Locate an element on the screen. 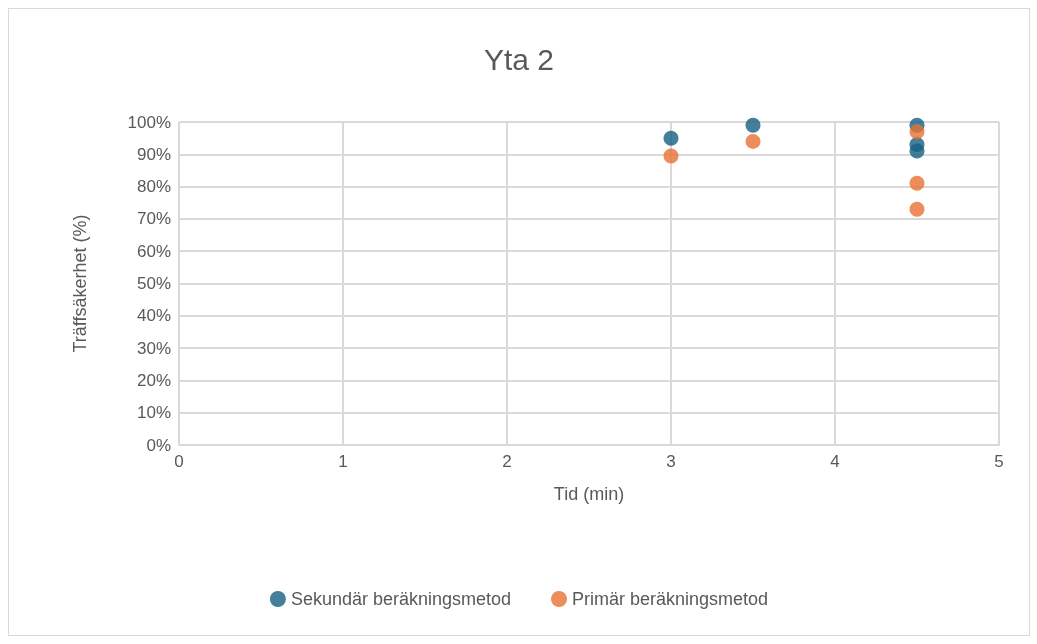  y-tick-label: 90% is located at coordinates (153, 154).